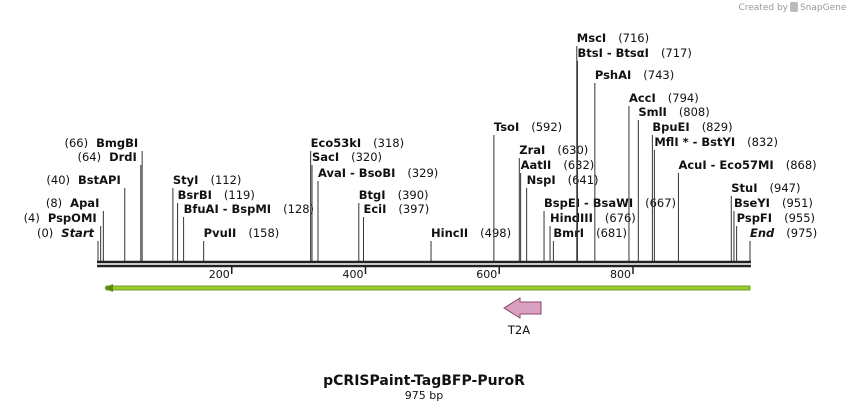  I want to click on enzyme-name: BpuEI, so click(670, 127).